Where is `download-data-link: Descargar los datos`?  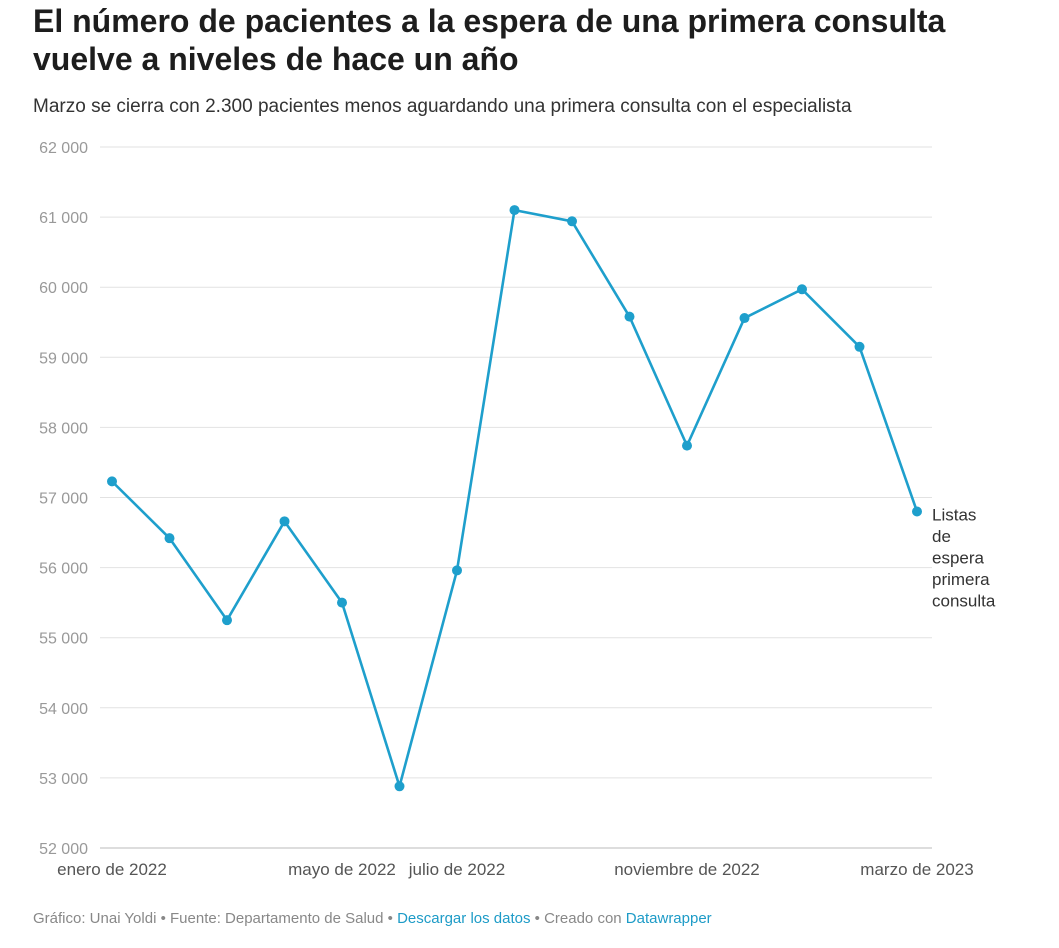
download-data-link: Descargar los datos is located at coordinates (464, 918).